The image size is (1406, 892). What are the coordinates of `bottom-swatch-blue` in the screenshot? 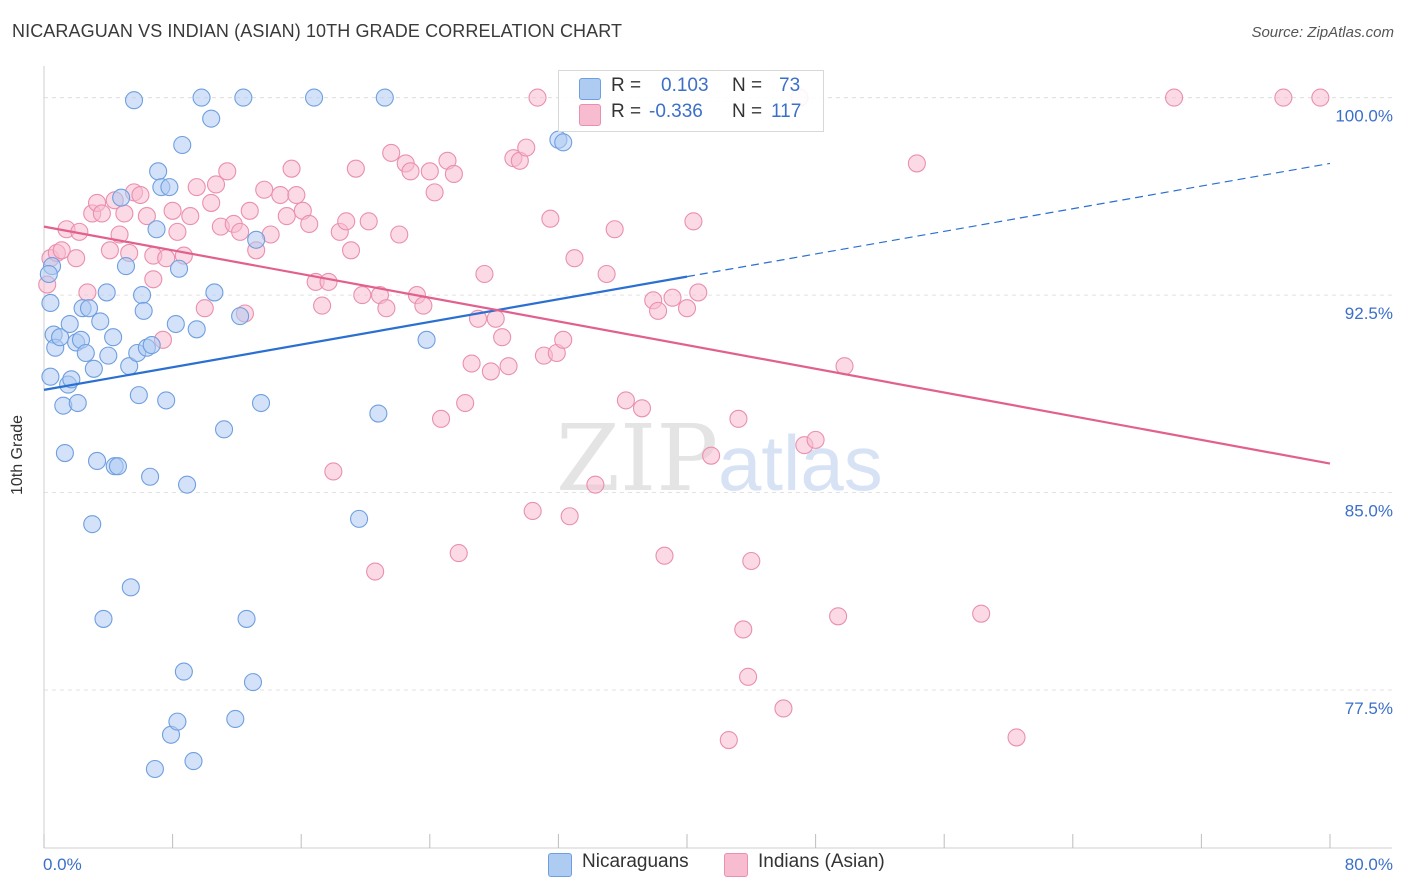 It's located at (560, 865).